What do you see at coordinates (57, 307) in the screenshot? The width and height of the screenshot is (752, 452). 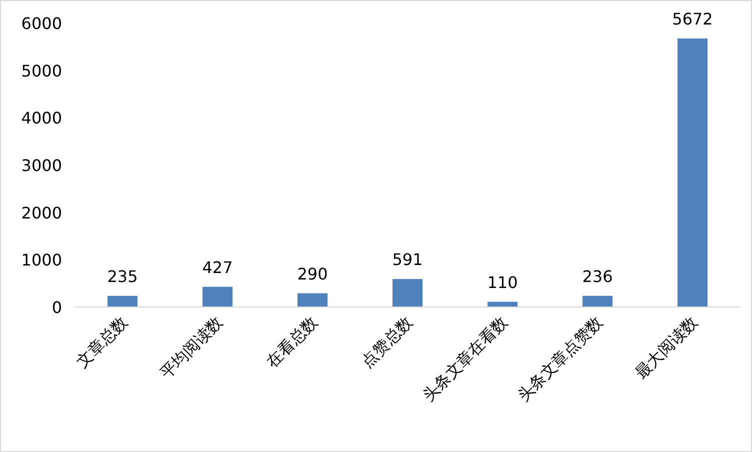 I see `y-tick-label: 0` at bounding box center [57, 307].